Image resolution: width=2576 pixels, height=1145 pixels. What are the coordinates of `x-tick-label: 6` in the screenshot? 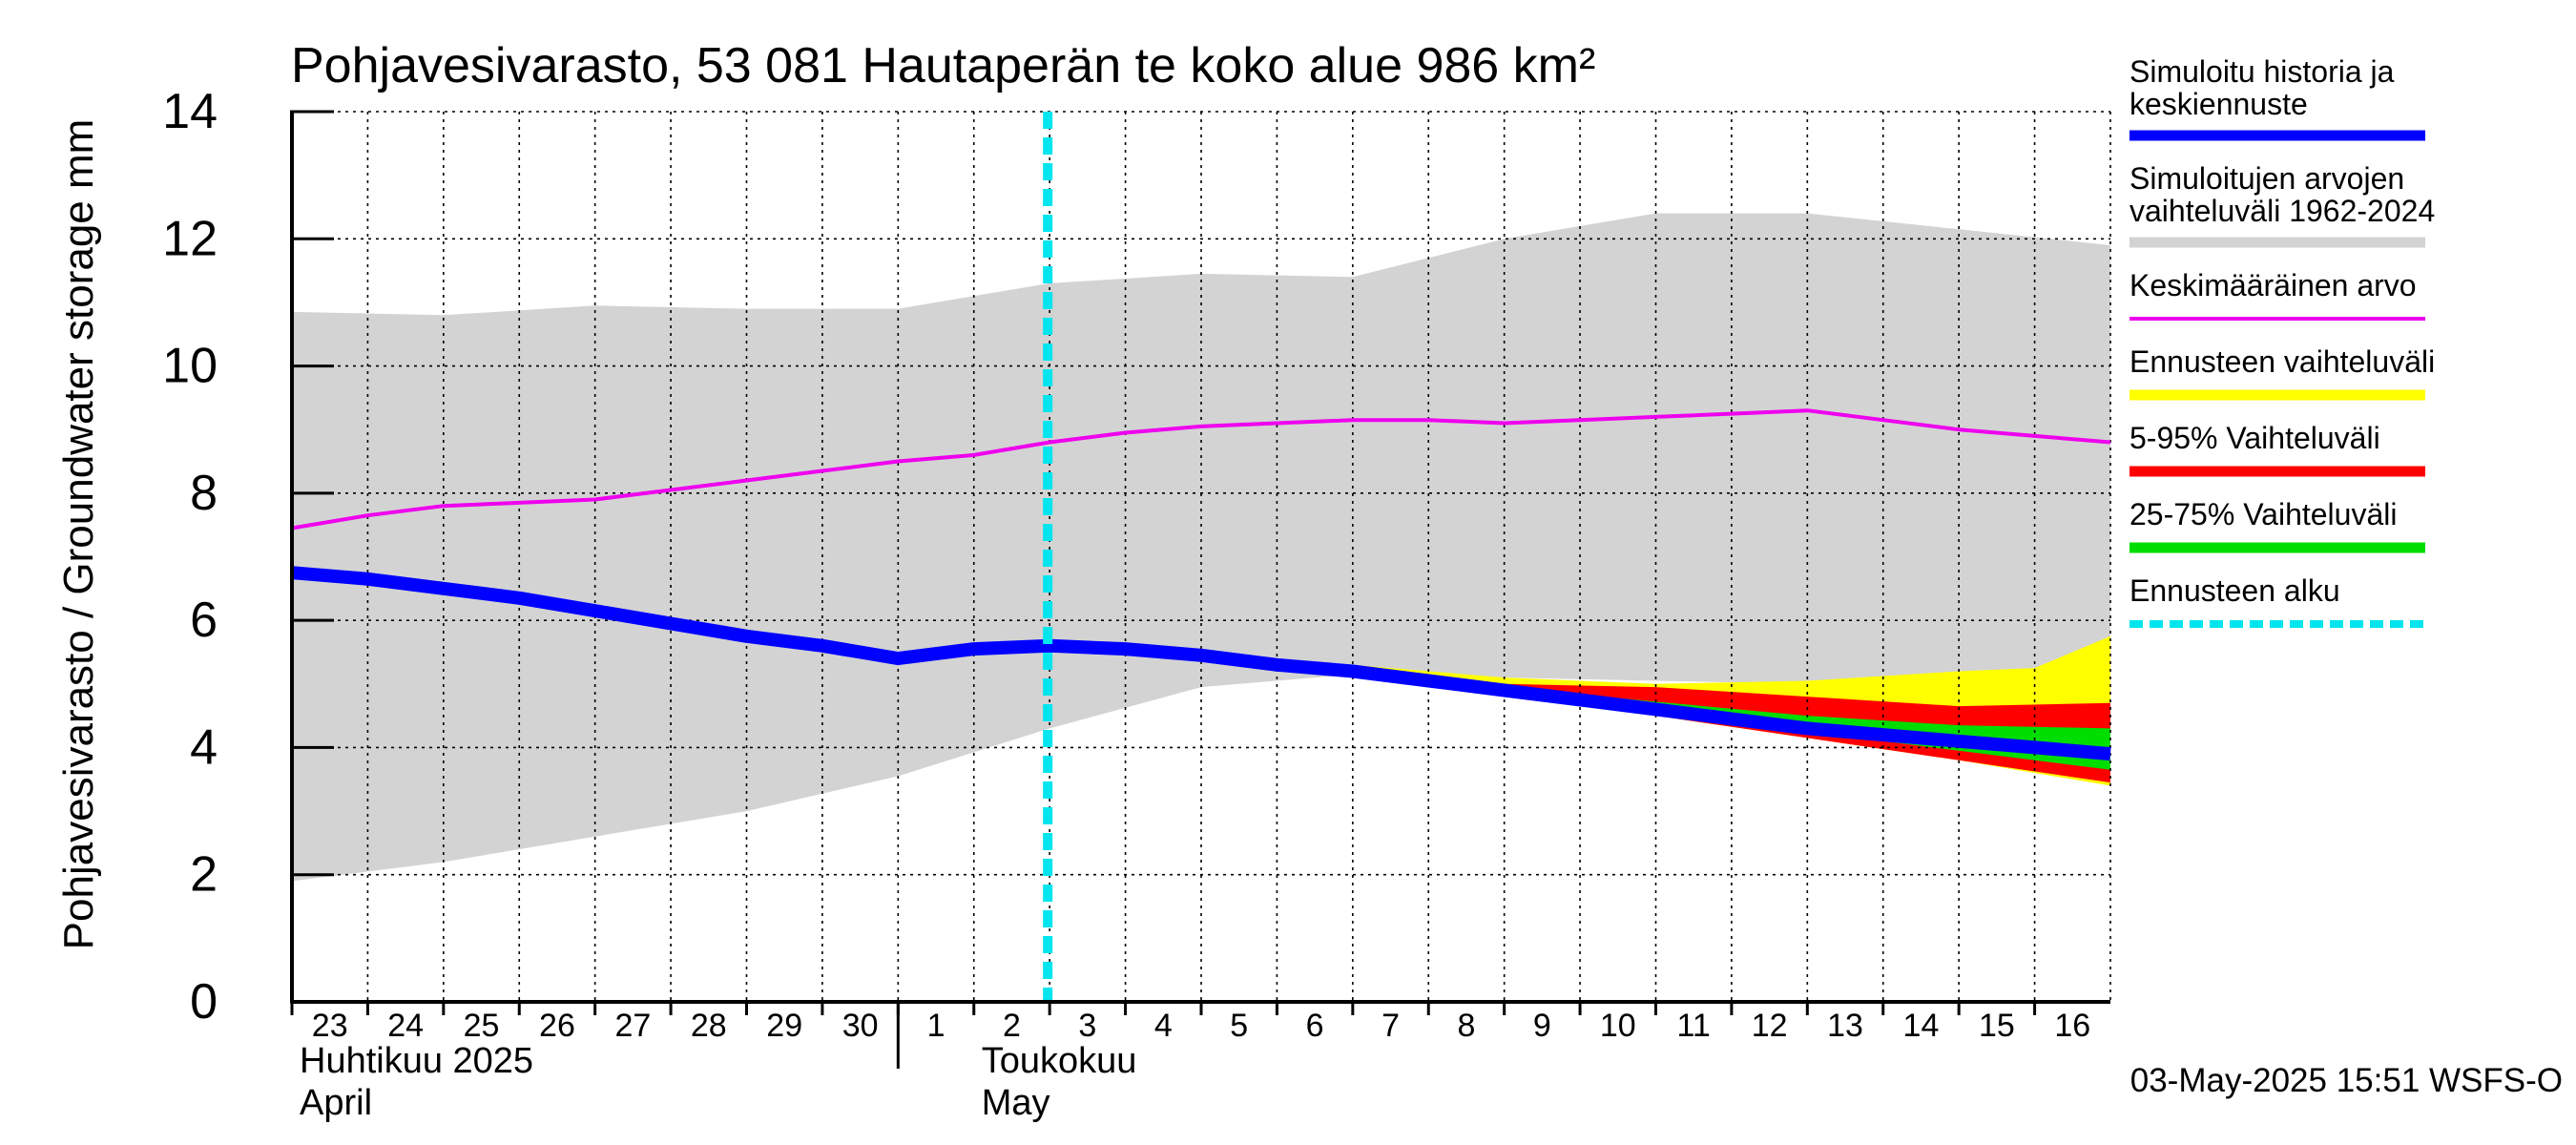 It's located at (1315, 1026).